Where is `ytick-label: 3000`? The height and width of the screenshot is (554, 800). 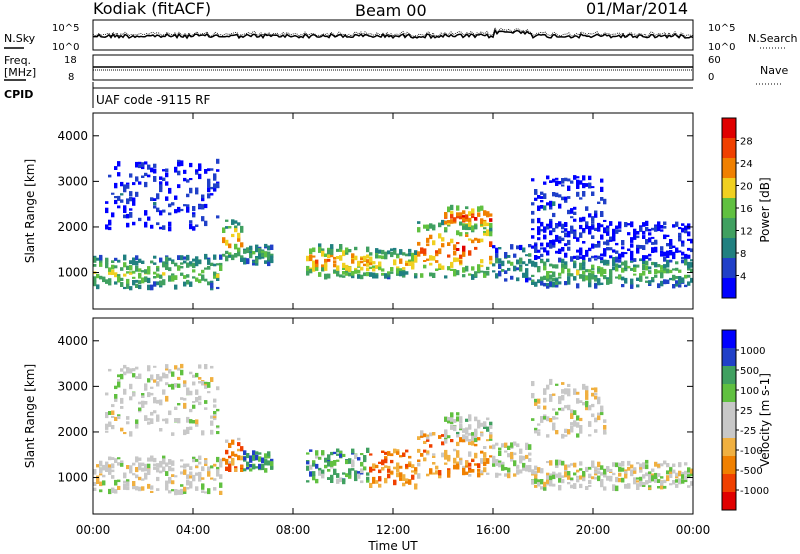
ytick-label: 3000 is located at coordinates (72, 386).